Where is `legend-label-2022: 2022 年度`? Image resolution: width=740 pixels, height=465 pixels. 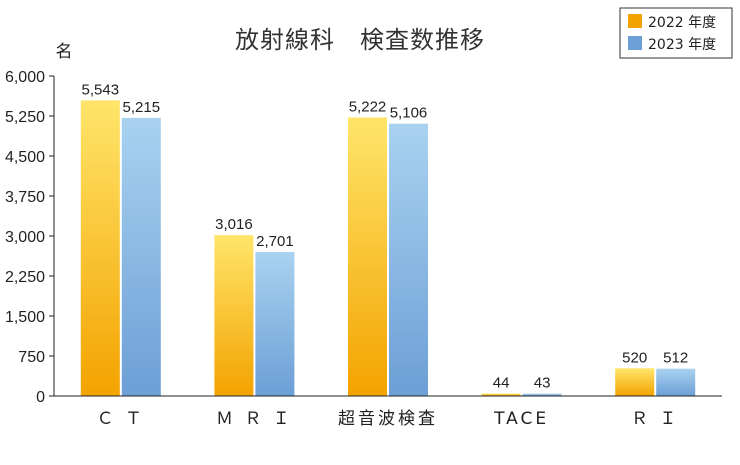
legend-label-2022: 2022 年度 is located at coordinates (682, 23).